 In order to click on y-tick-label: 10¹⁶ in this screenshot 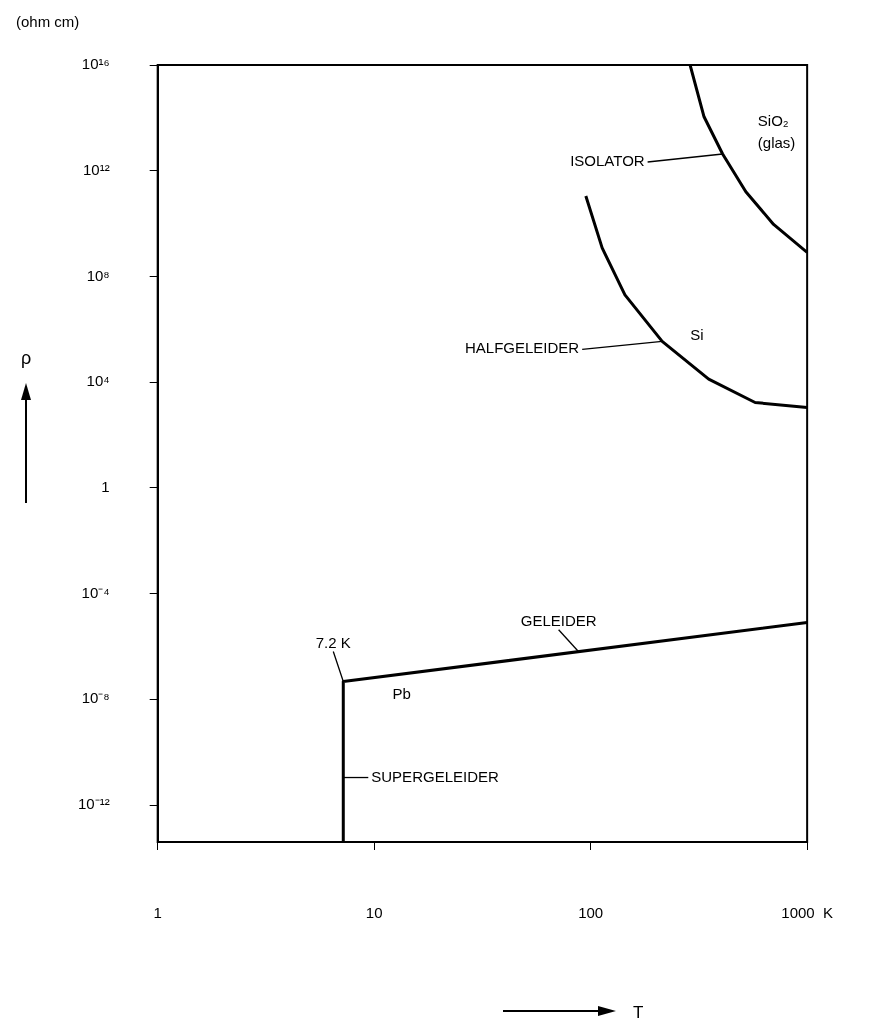, I will do `click(95, 64)`.